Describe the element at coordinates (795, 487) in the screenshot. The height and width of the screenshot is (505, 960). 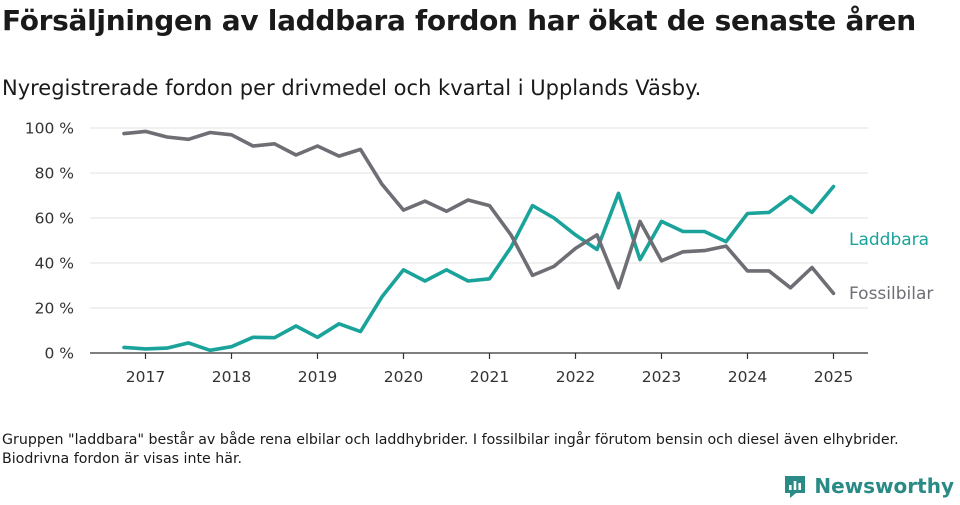
I see `newsworthy-logo-icon` at that location.